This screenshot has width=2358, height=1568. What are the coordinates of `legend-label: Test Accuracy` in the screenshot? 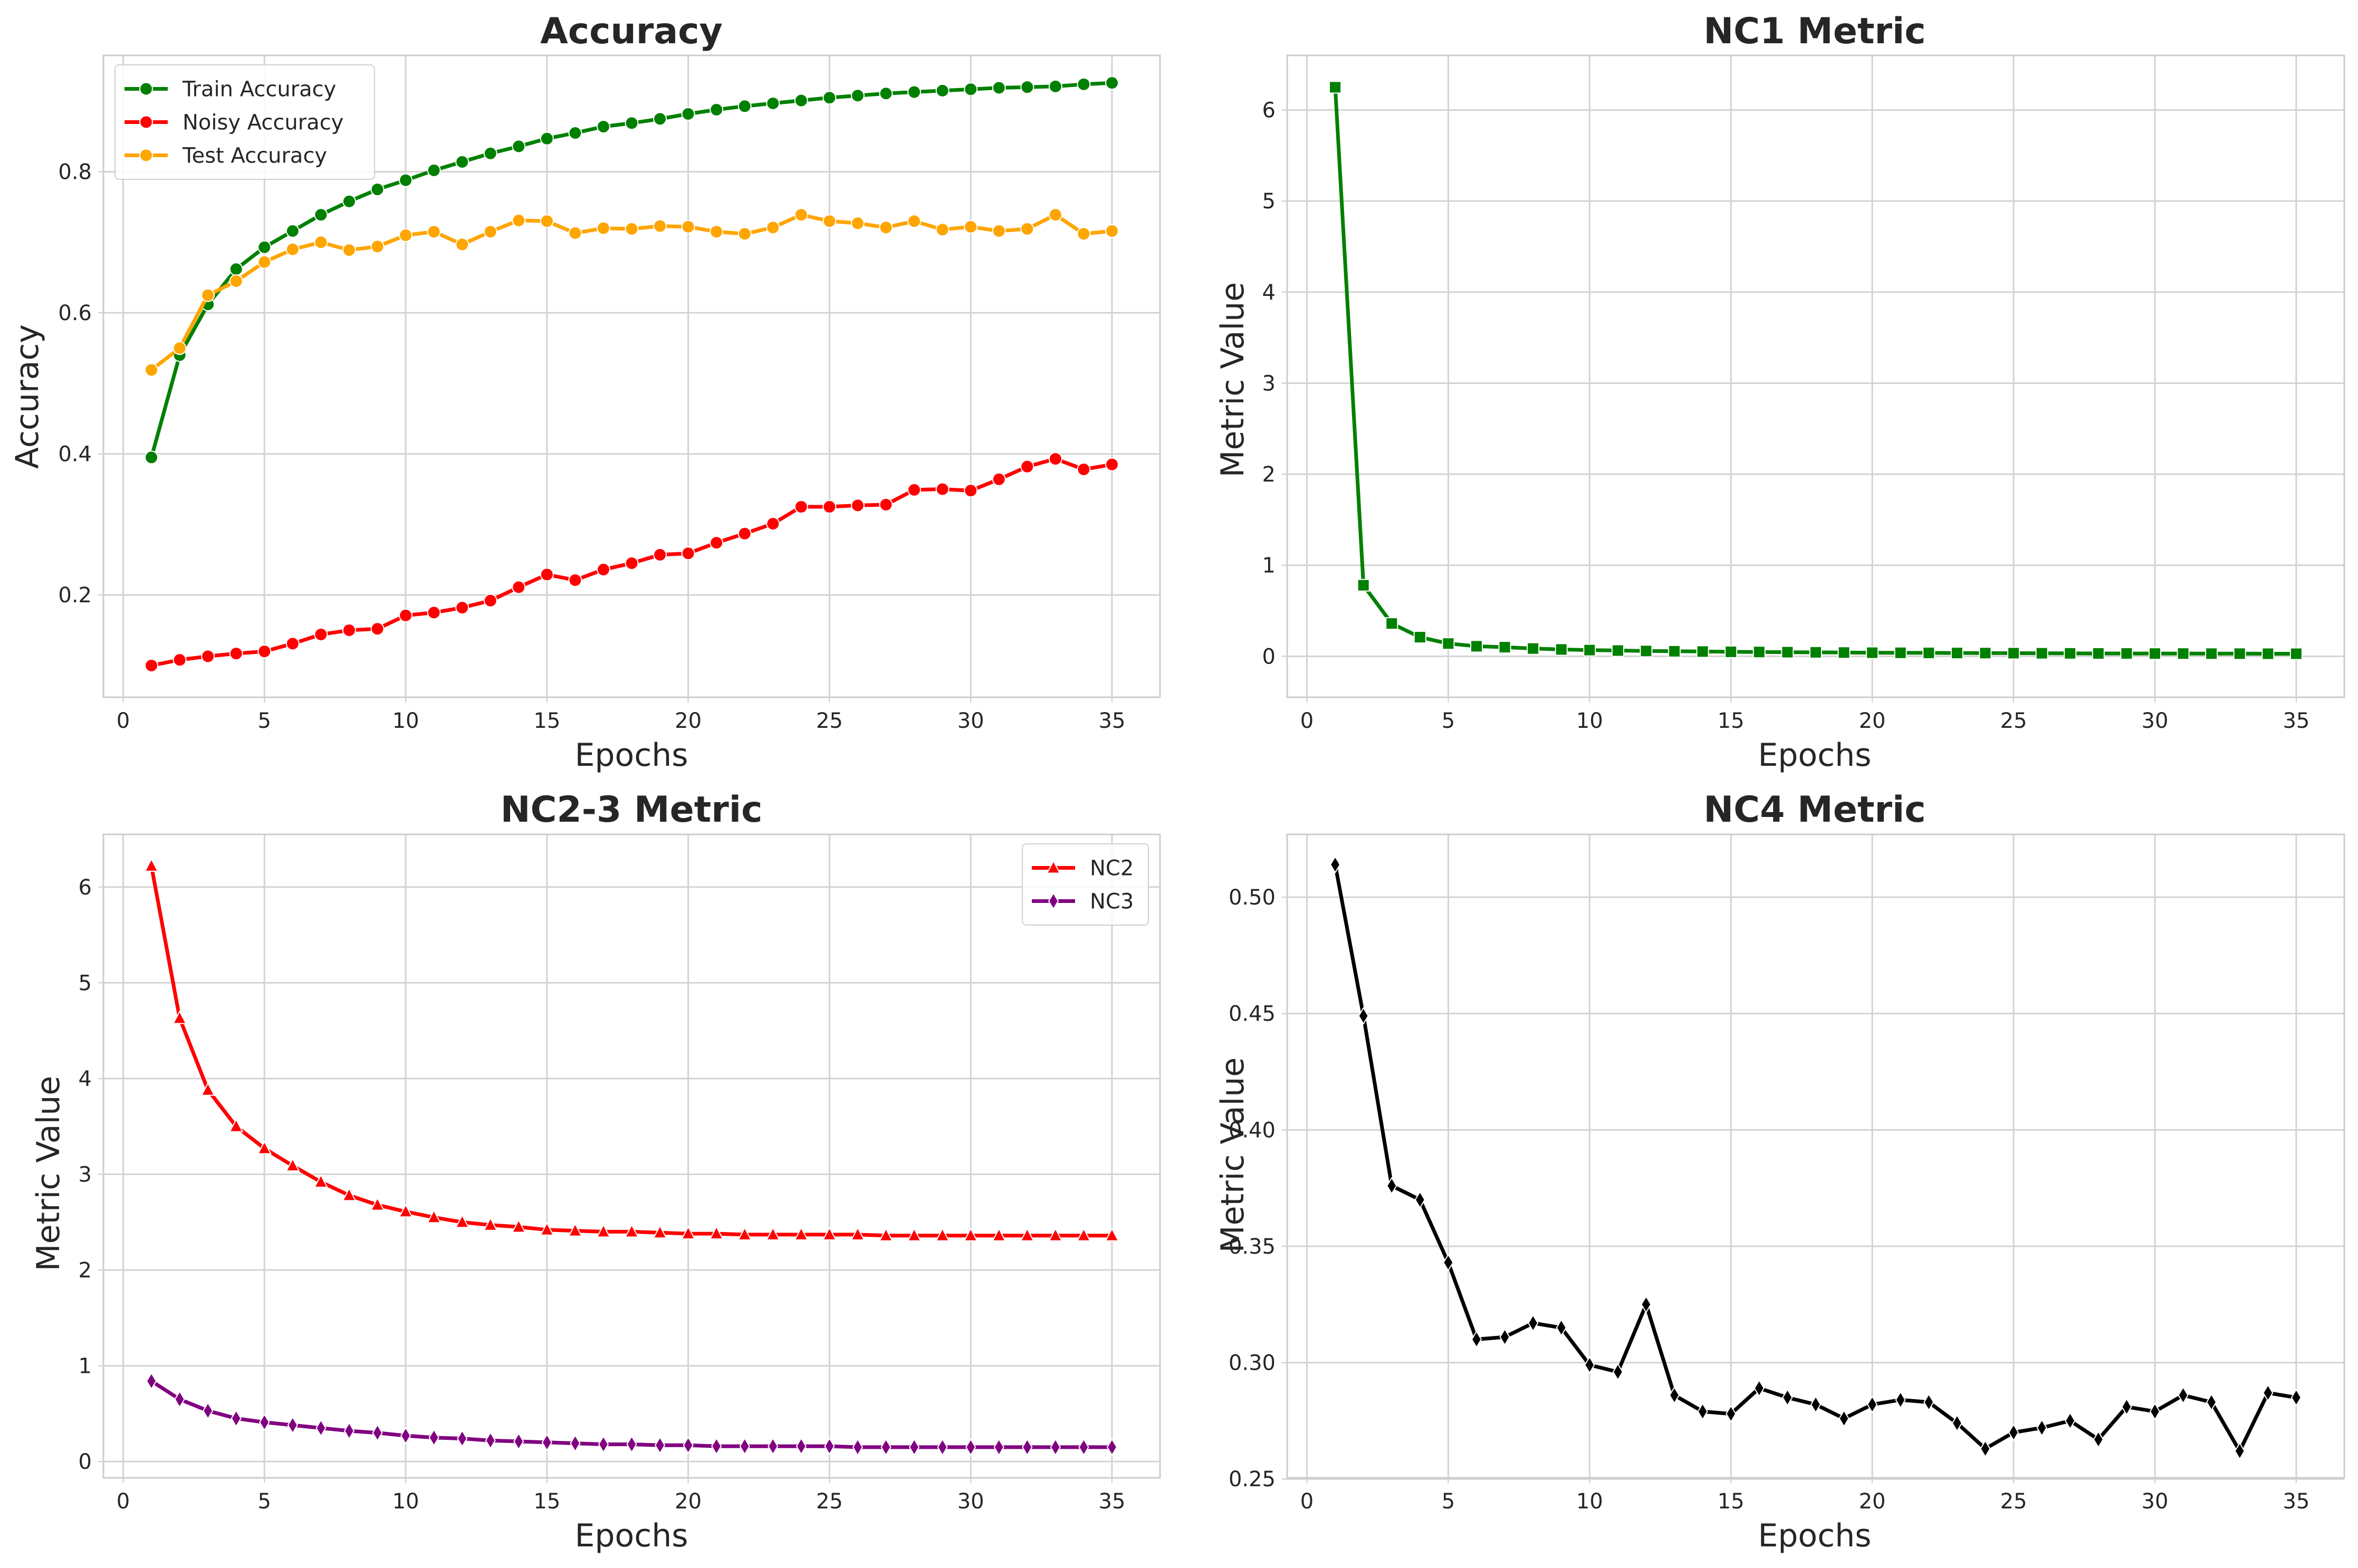 It's located at (254, 156).